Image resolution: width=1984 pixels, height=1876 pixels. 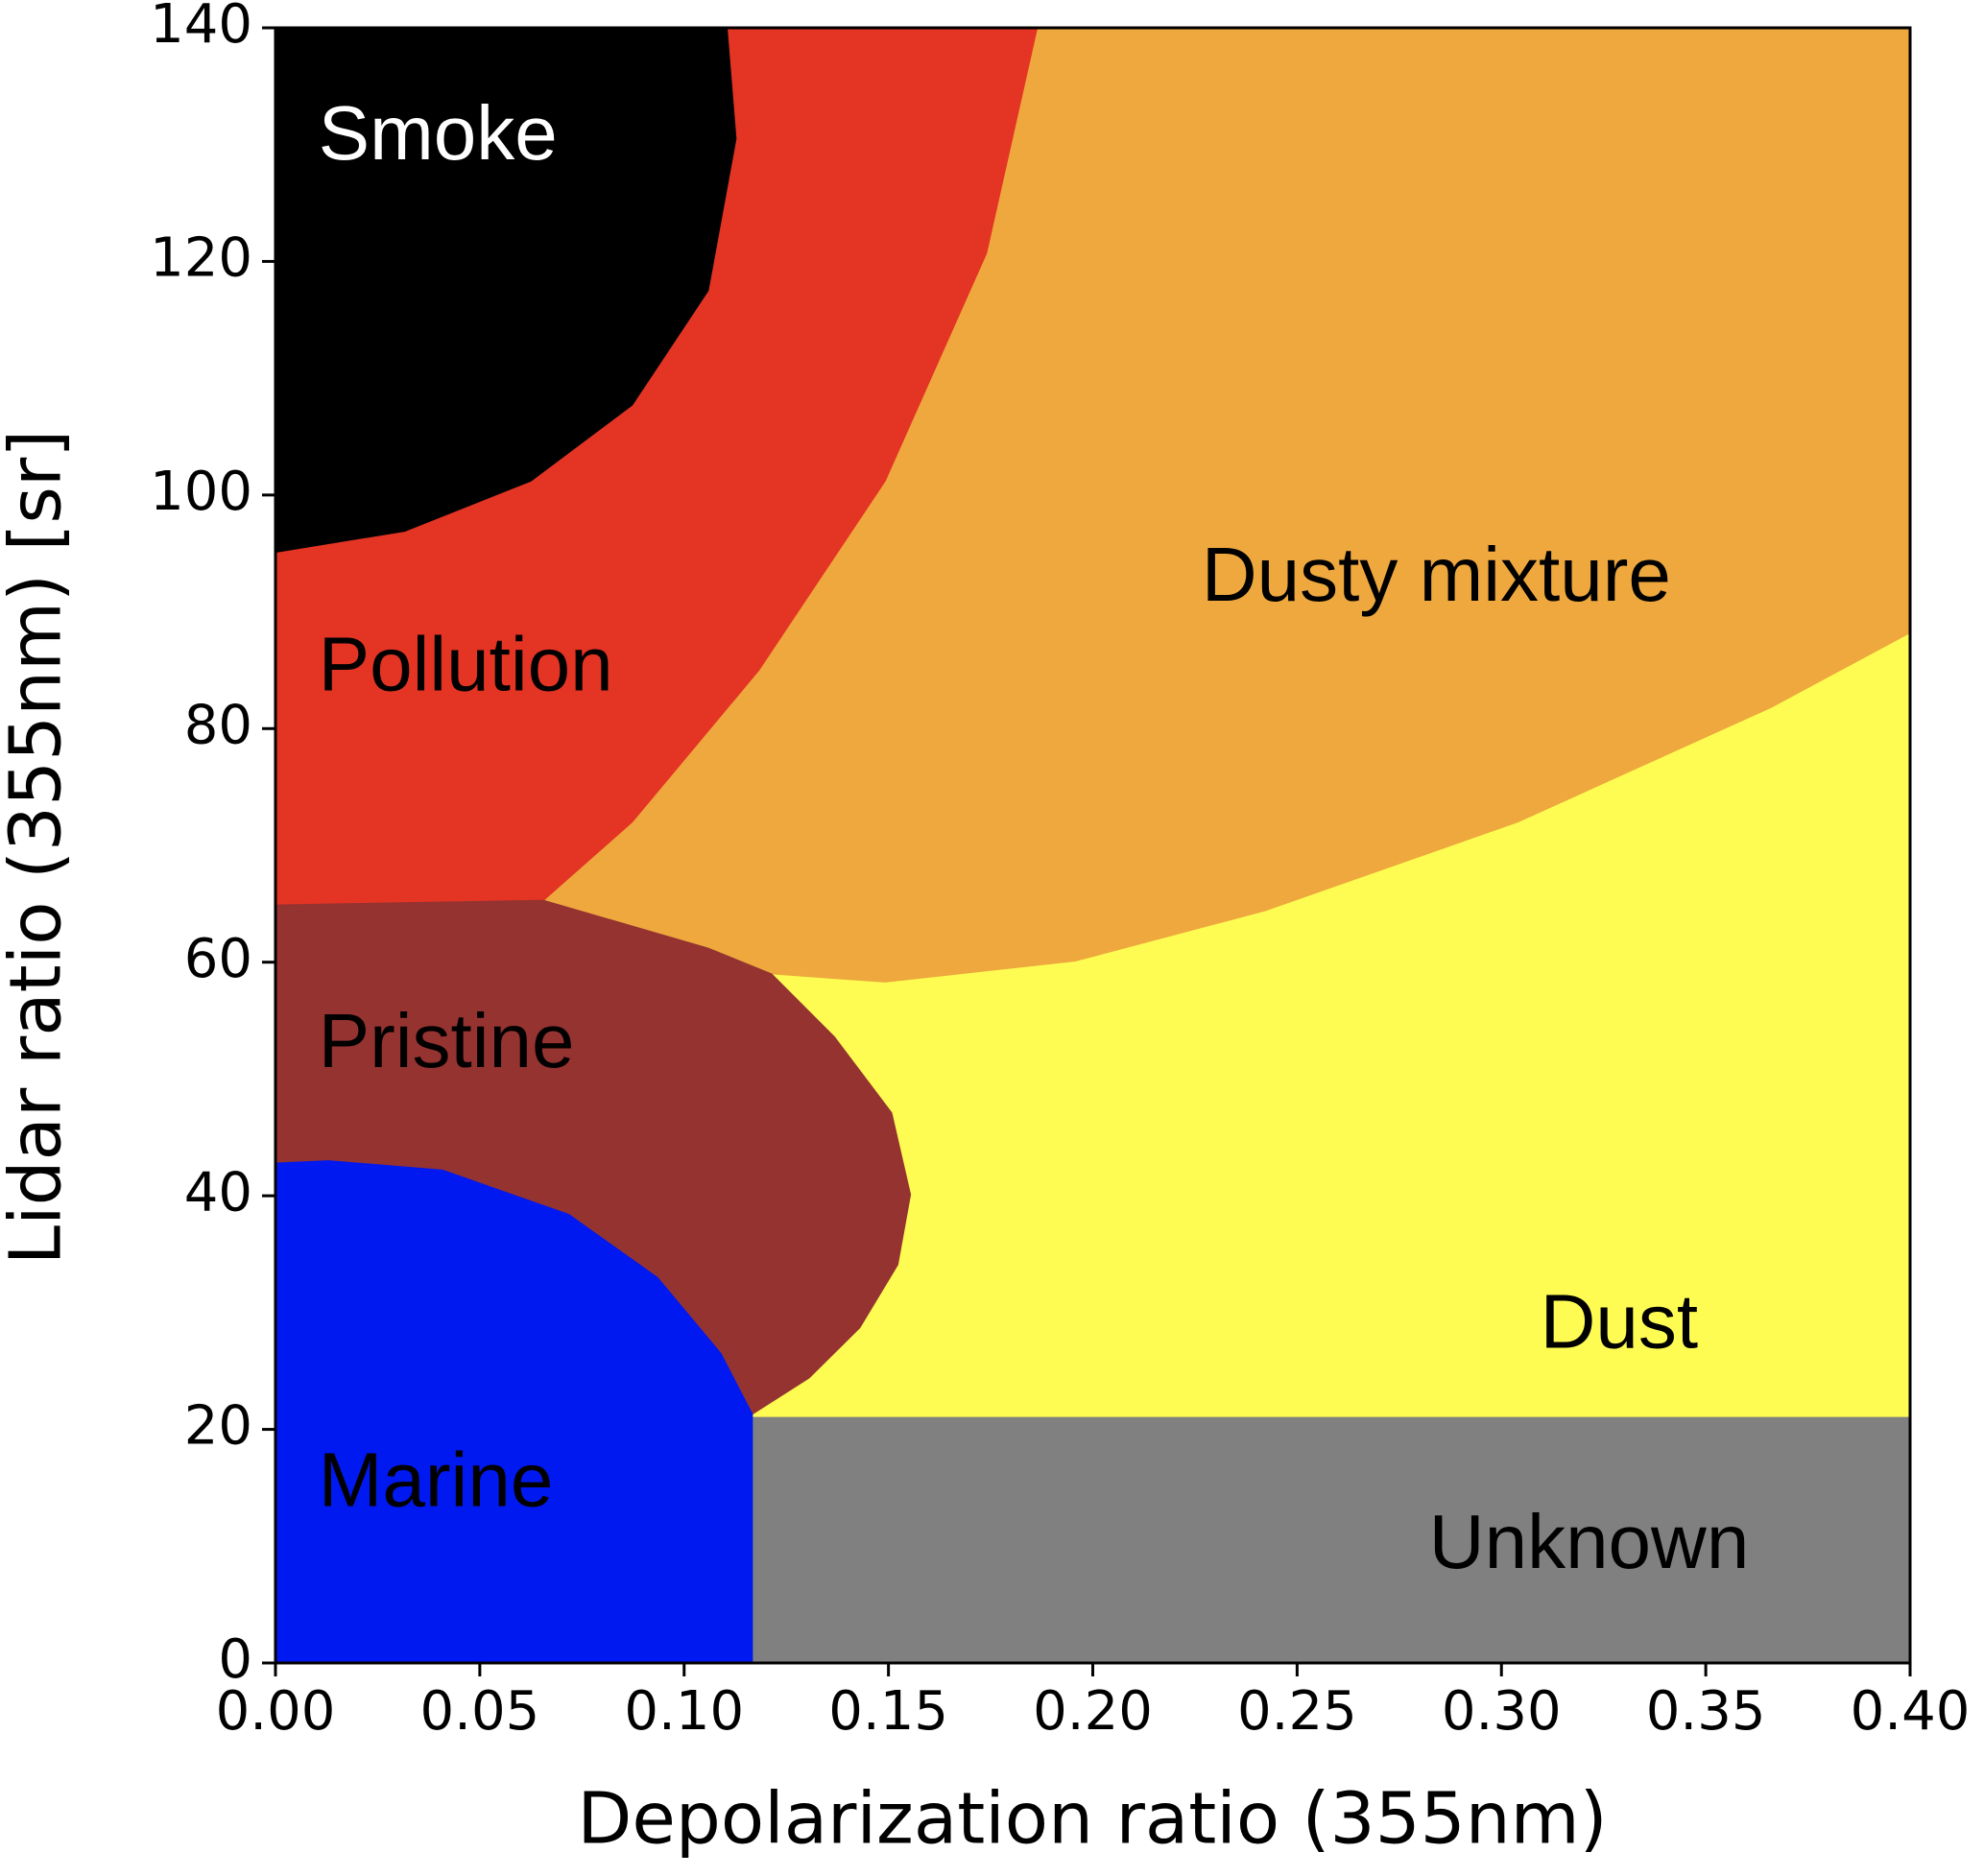 What do you see at coordinates (39, 847) in the screenshot?
I see `y-axis-label: Lidar ratio (355nm) [sr]` at bounding box center [39, 847].